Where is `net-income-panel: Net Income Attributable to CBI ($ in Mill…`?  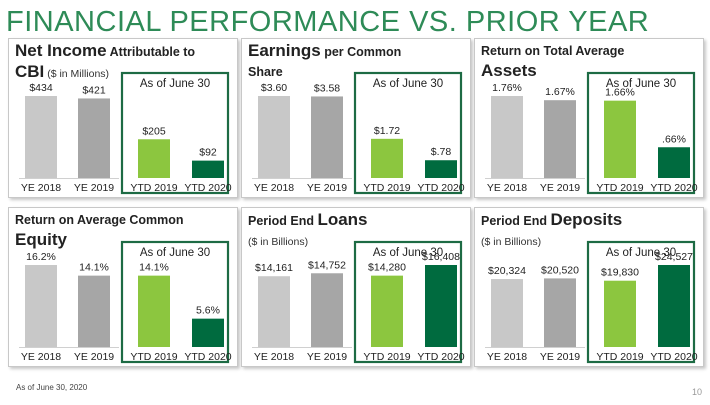
net-income-panel: Net Income Attributable to CBI ($ in Mill… is located at coordinates (123, 118).